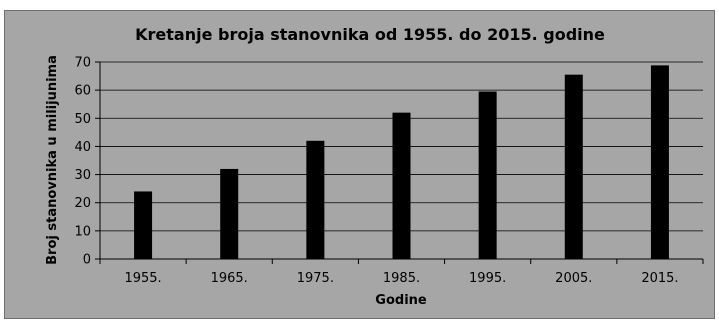 The width and height of the screenshot is (719, 323). I want to click on y-tick-label: 60, so click(82, 91).